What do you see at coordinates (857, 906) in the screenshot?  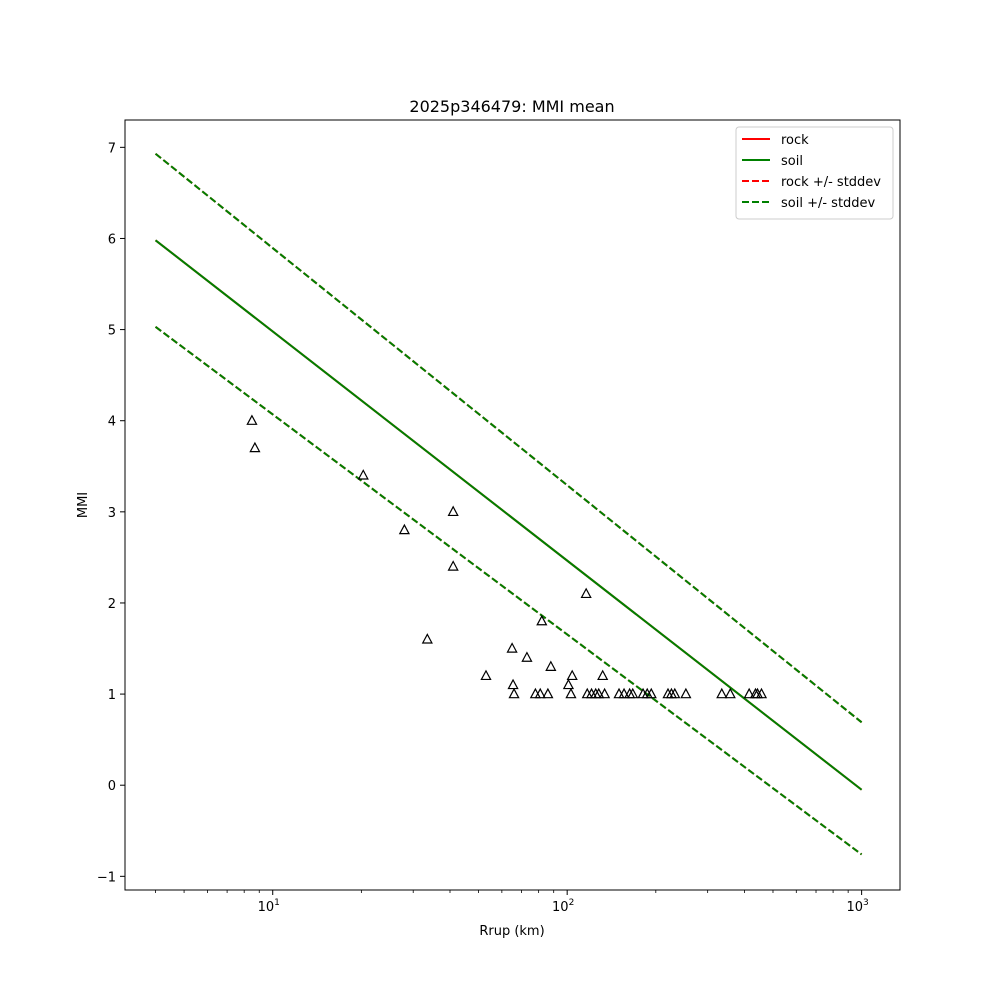 I see `x-tick-label: 10³` at bounding box center [857, 906].